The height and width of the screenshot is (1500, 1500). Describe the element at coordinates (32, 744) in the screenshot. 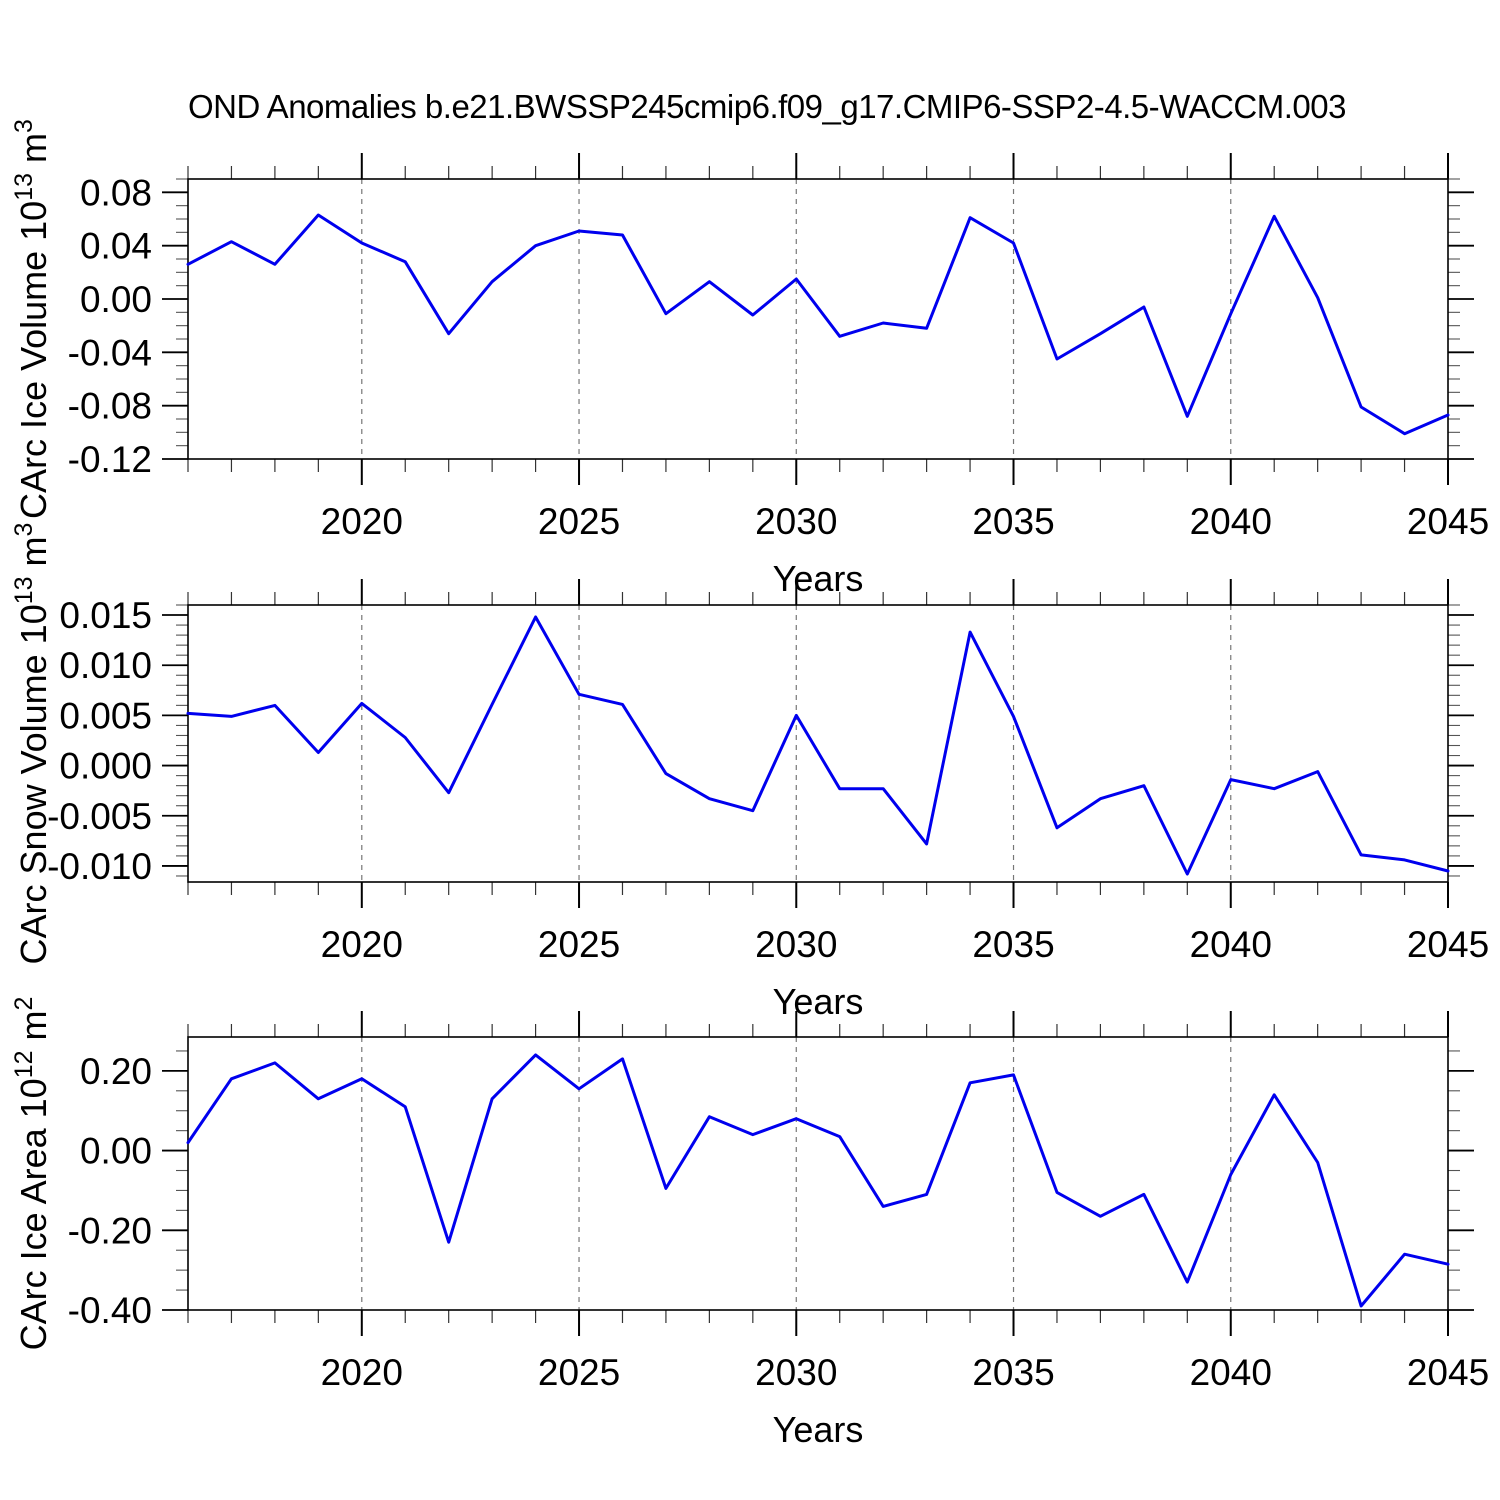

I see `y-axis-title: CArc Snow Volume 1013 m3` at that location.